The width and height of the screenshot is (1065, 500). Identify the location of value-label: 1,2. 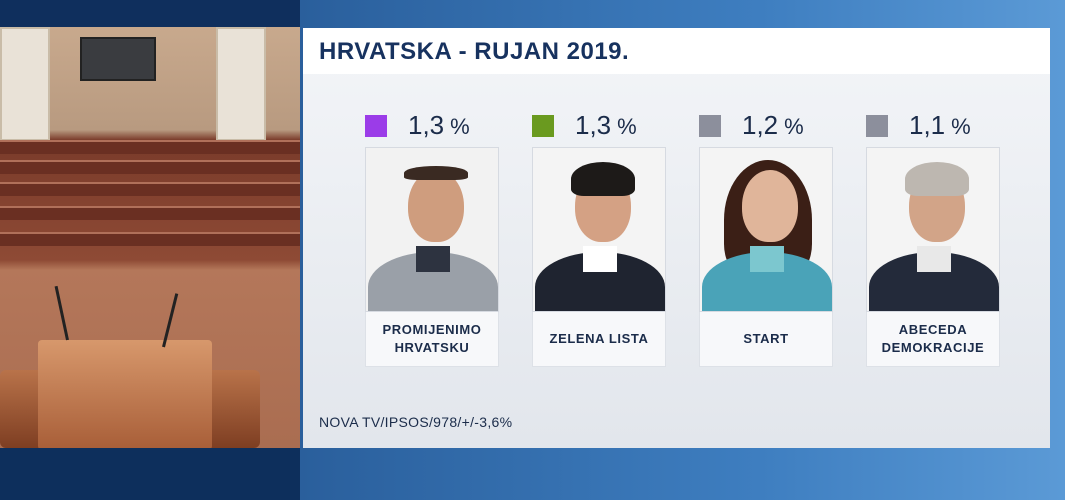
(760, 125).